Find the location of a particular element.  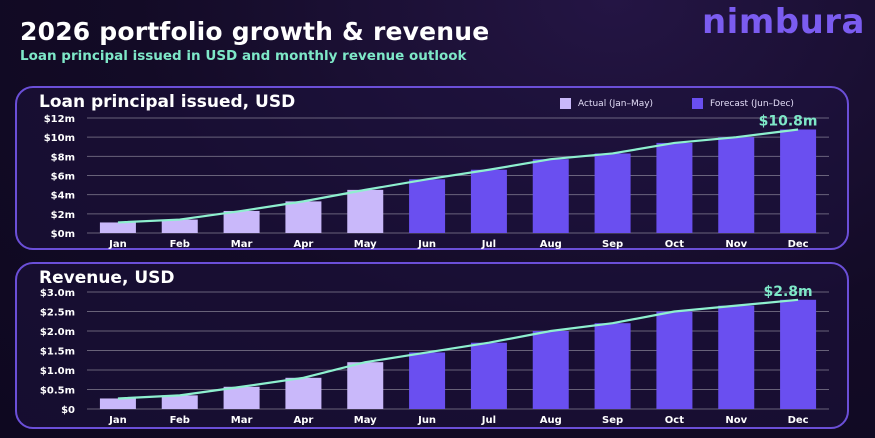

revenue-y-tick-label: $2.5m is located at coordinates (57, 313).